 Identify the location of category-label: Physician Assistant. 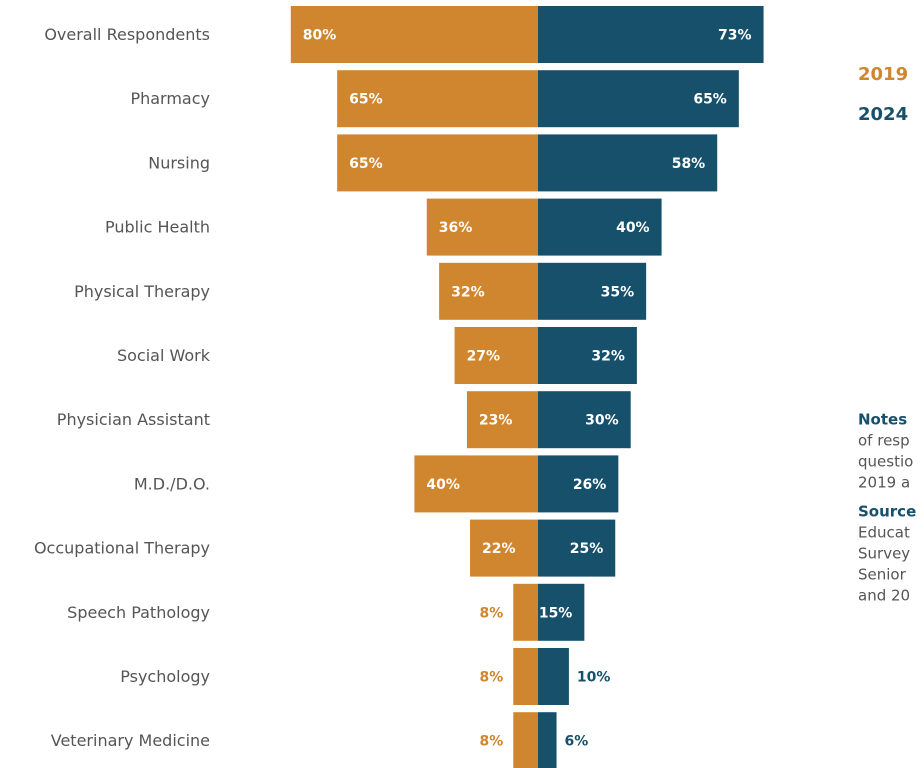
(133, 419).